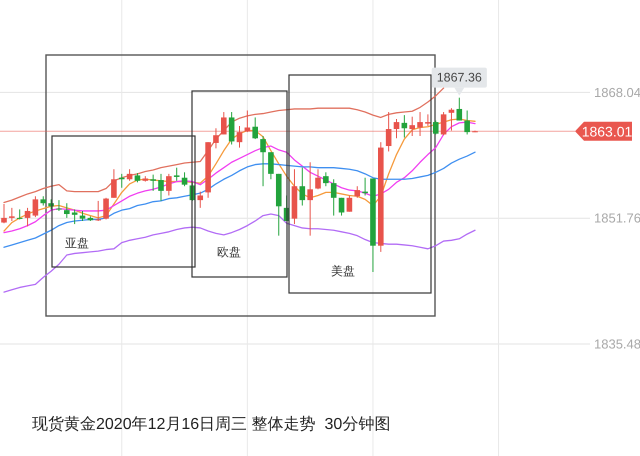  I want to click on annotation: 亚盘, so click(77, 243).